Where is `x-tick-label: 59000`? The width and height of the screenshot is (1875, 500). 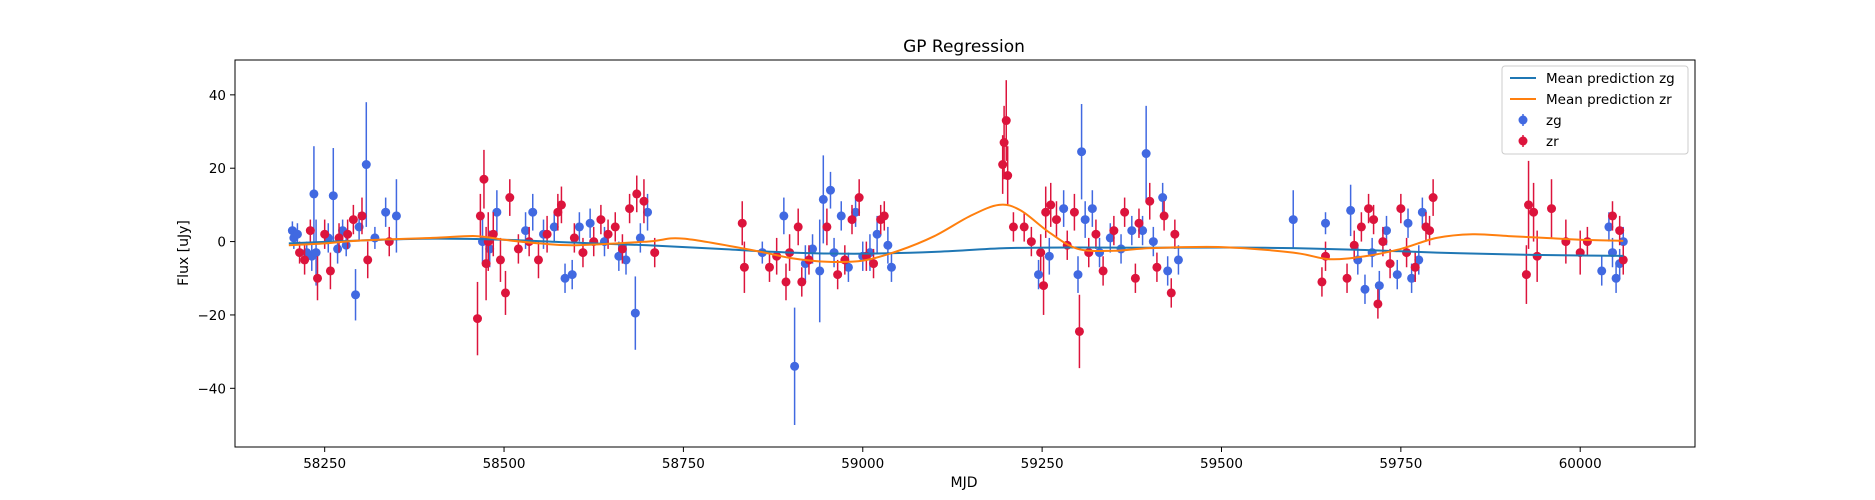 x-tick-label: 59000 is located at coordinates (862, 464).